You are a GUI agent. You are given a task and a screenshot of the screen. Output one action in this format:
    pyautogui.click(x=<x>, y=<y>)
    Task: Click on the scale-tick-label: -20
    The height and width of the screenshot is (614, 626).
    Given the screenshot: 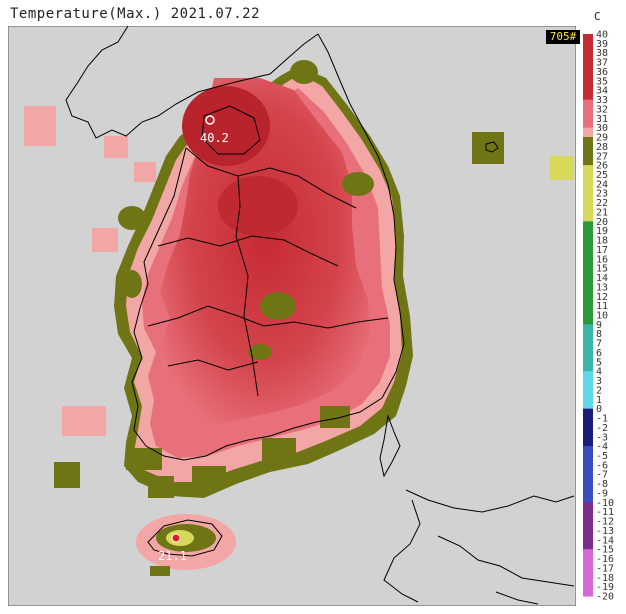 What is the action you would take?
    pyautogui.click(x=605, y=597)
    